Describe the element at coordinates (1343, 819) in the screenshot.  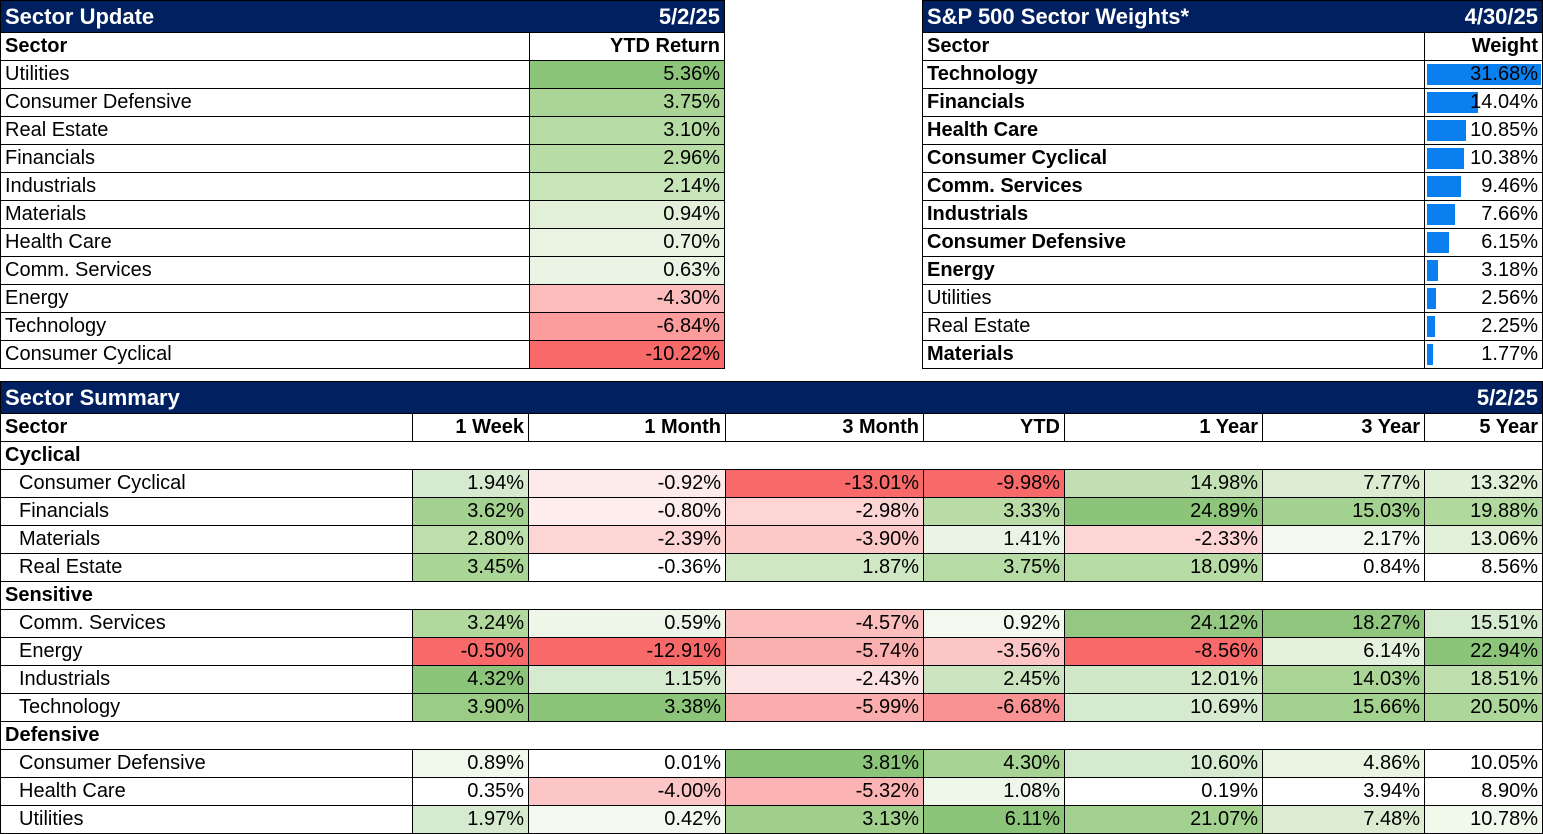
I see `return-3-year: 7.48%` at that location.